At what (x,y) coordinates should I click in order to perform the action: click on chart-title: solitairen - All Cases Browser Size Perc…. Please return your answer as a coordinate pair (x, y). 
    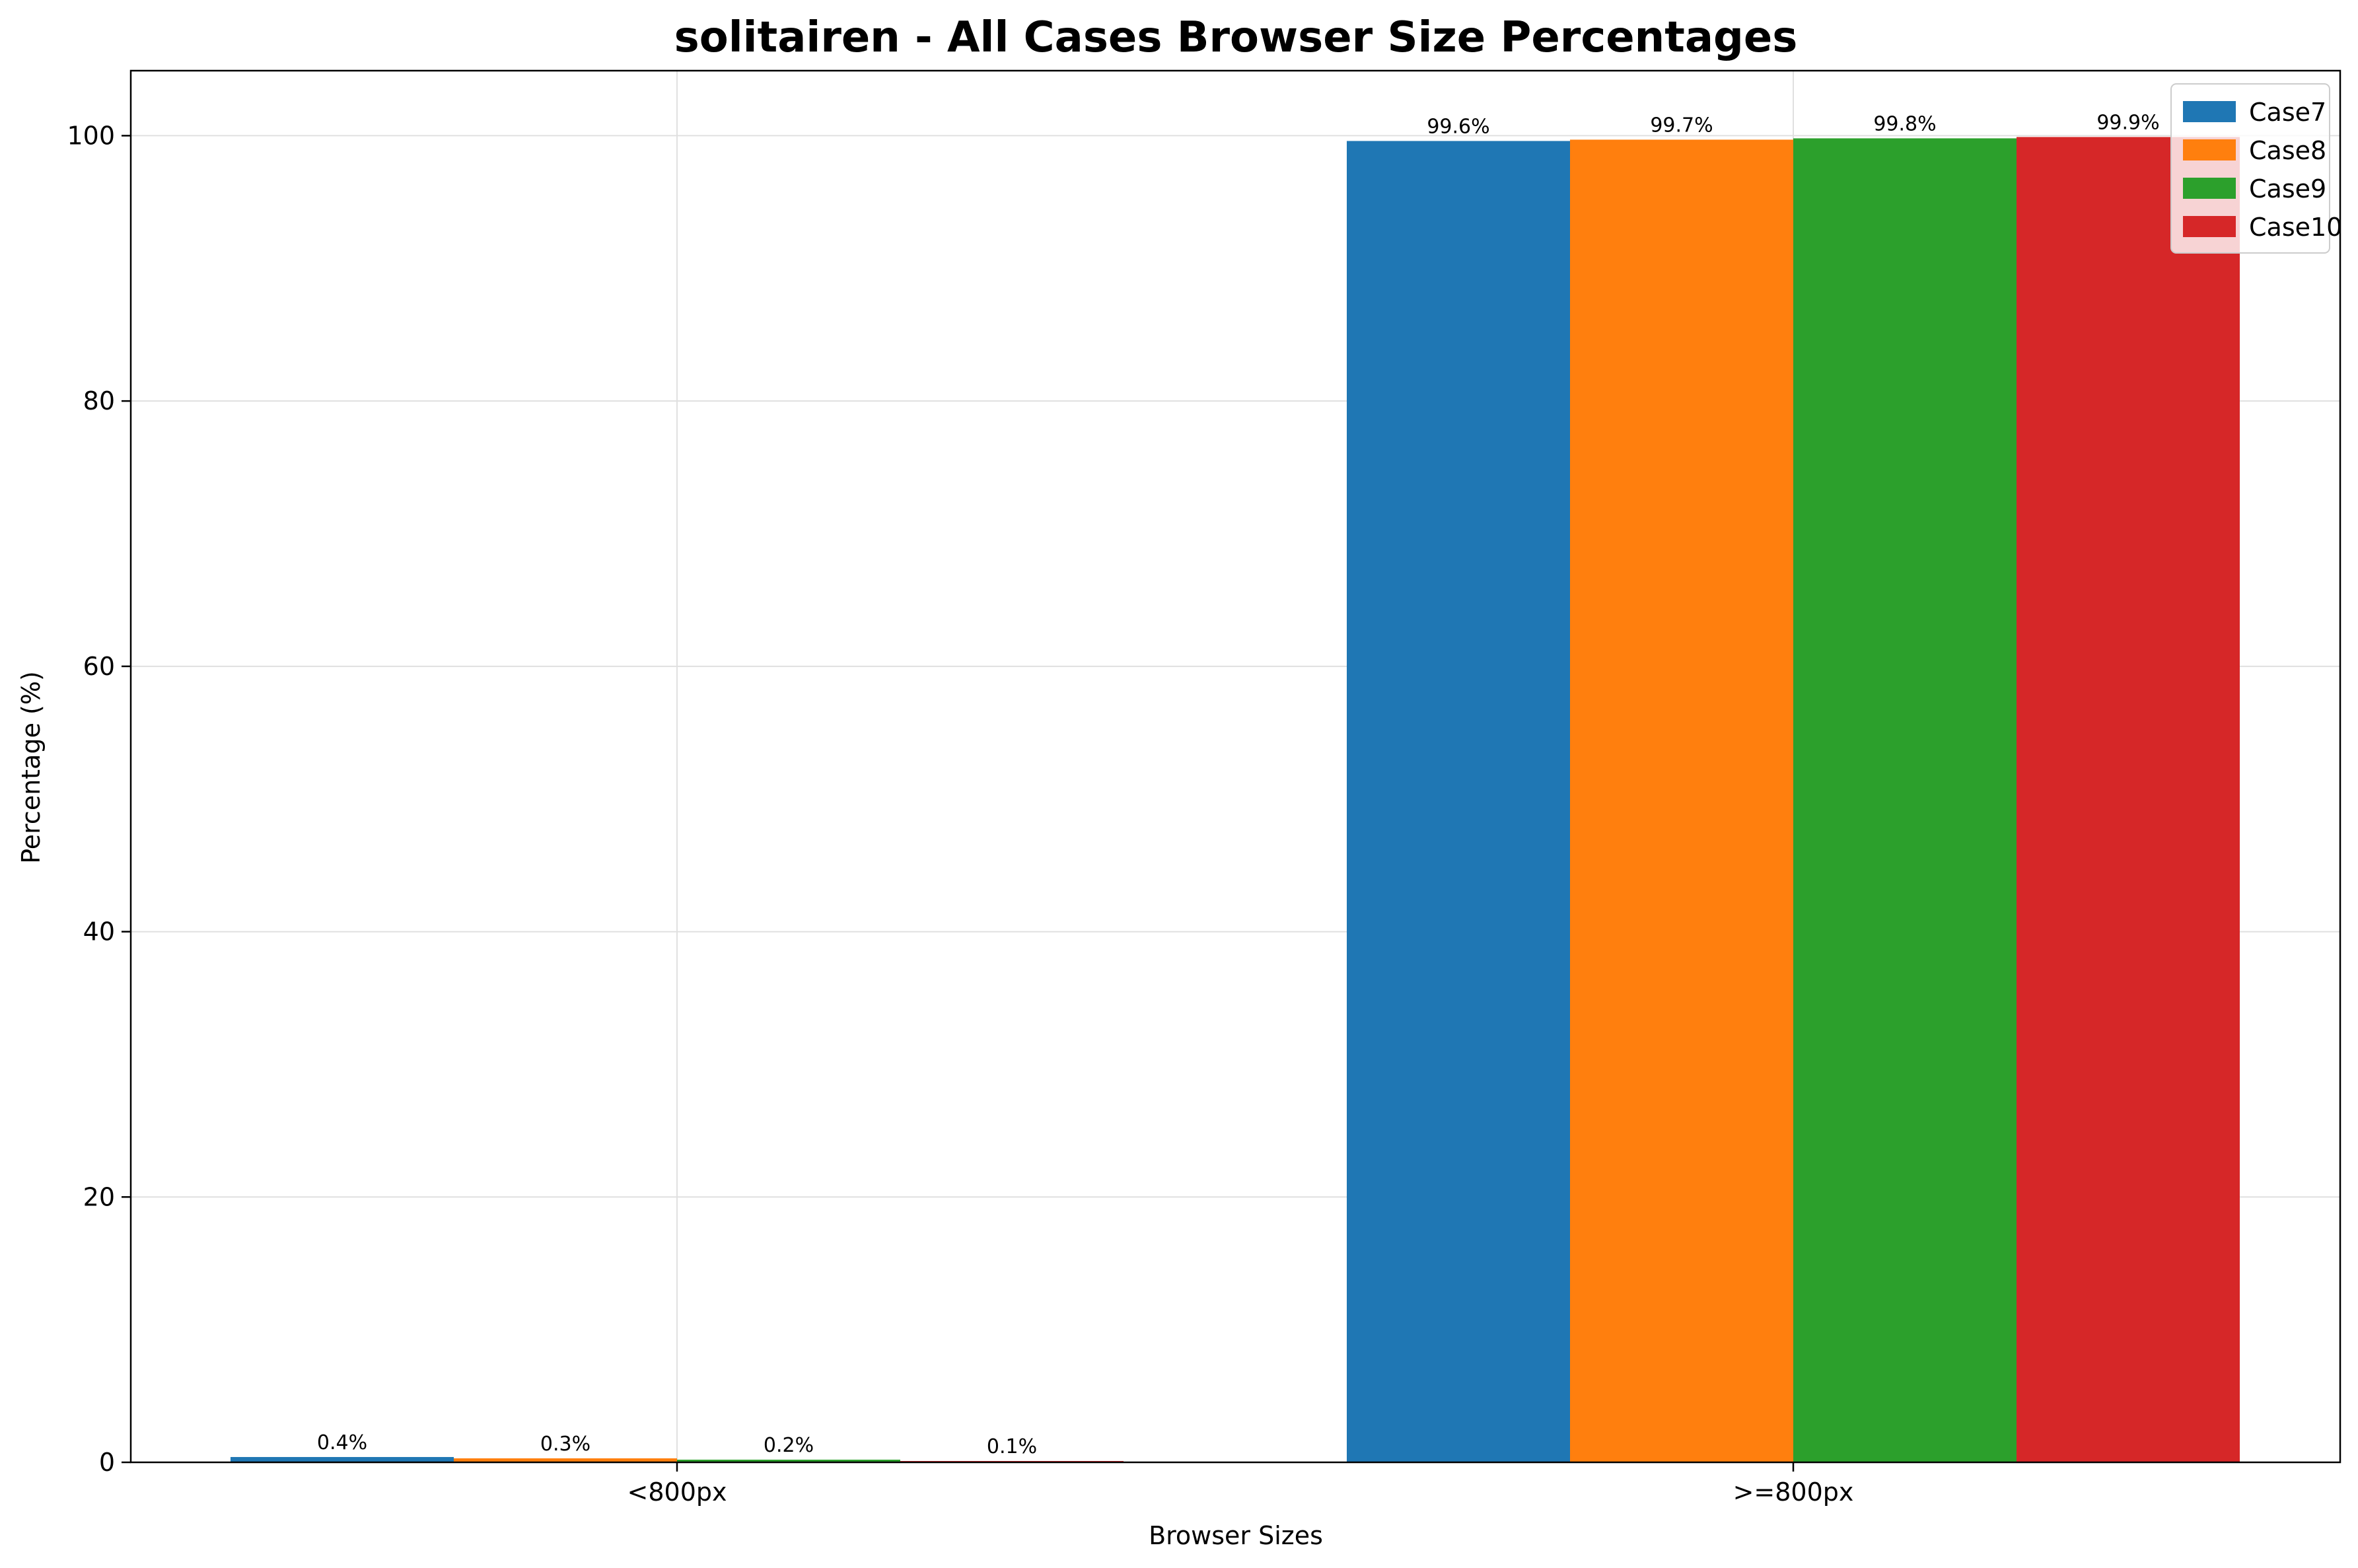
    Looking at the image, I should click on (1236, 37).